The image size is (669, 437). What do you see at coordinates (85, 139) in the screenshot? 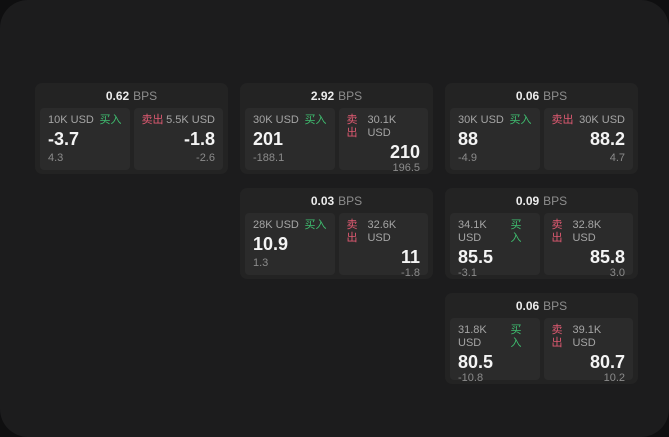
I see `buy-quote-tile: 10K USD 买入 -3.7 4.3` at bounding box center [85, 139].